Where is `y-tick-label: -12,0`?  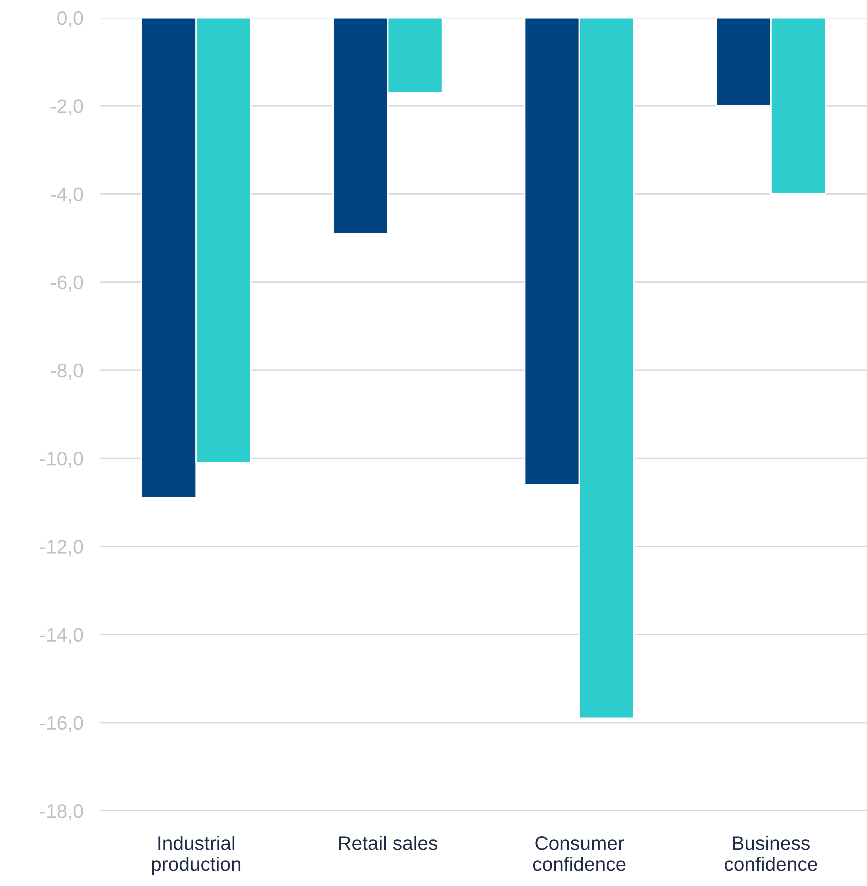 y-tick-label: -12,0 is located at coordinates (62, 548).